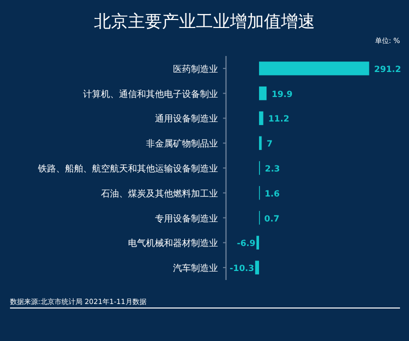  What do you see at coordinates (204, 22) in the screenshot?
I see `chart-title: 北京主要产业工业增加值增速` at bounding box center [204, 22].